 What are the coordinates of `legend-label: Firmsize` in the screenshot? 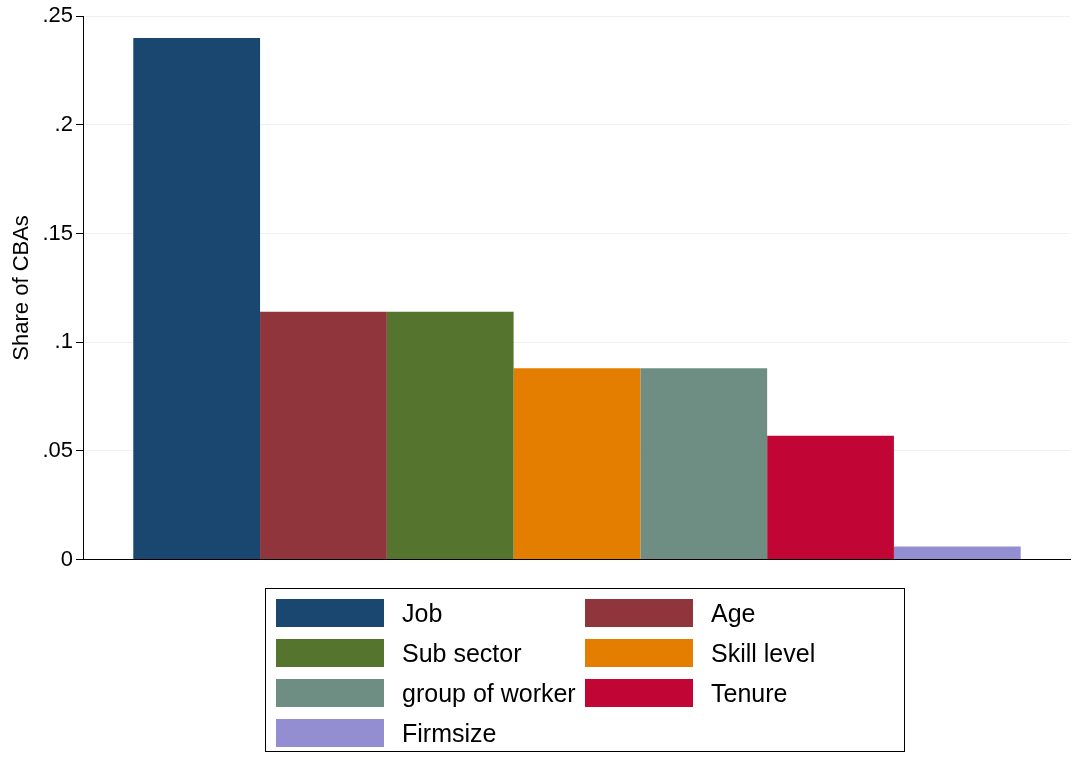 It's located at (449, 733).